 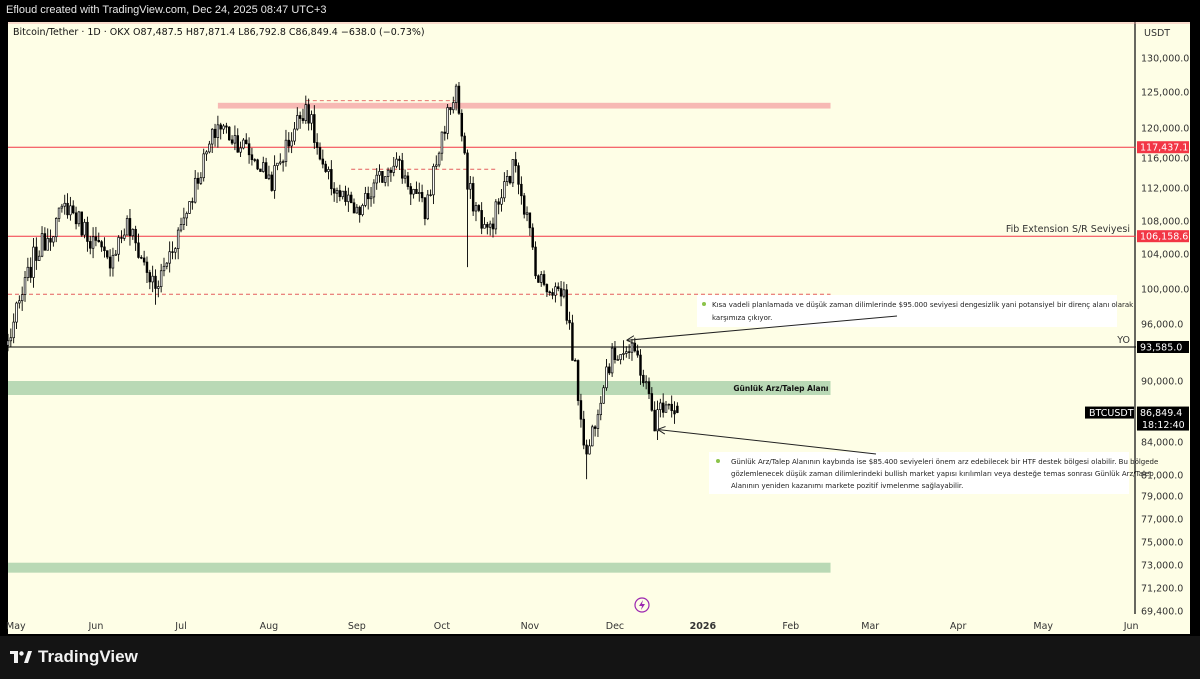 What do you see at coordinates (1165, 159) in the screenshot?
I see `y-tick-label: 116,000.0` at bounding box center [1165, 159].